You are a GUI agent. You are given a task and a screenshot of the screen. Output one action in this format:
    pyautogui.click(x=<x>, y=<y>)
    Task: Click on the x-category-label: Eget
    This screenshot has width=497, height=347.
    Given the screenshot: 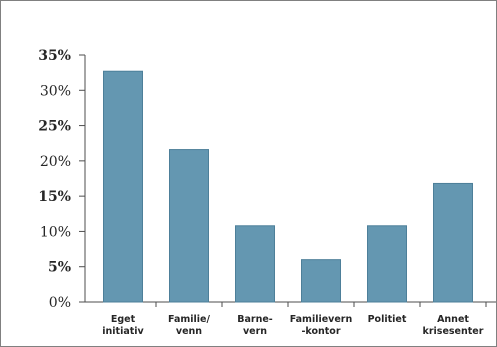 What is the action you would take?
    pyautogui.click(x=123, y=319)
    